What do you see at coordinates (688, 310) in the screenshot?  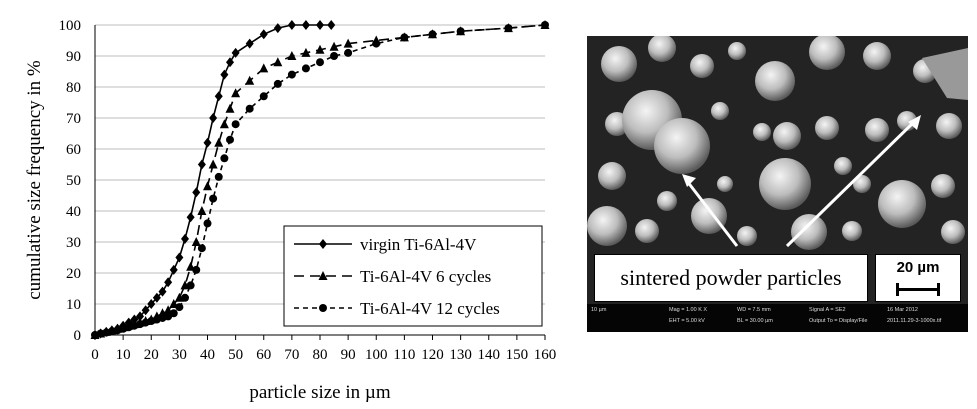 I see `sem-footer-mag: Mag = 1.00 K X` at bounding box center [688, 310].